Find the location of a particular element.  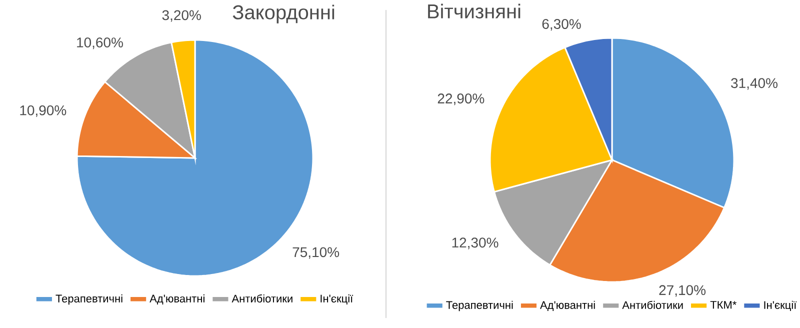

data-label: 75,10% is located at coordinates (316, 253).